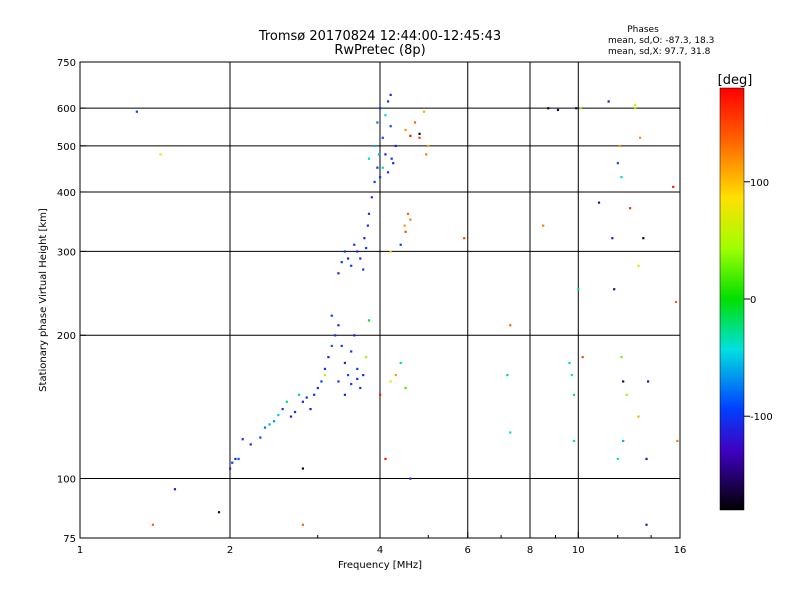 This screenshot has width=800, height=600. I want to click on x-tick-label: 6, so click(468, 550).